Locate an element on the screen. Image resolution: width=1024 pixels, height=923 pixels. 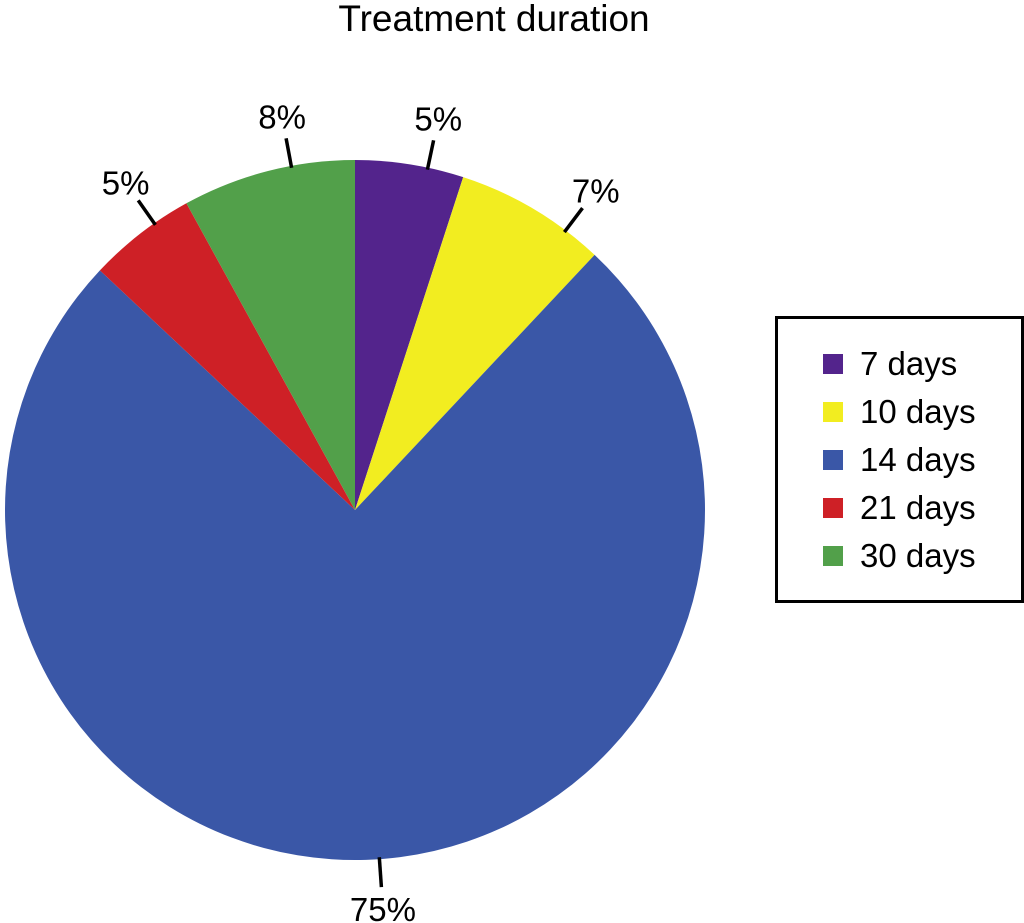
pie-slice-7-days is located at coordinates (409, 334).